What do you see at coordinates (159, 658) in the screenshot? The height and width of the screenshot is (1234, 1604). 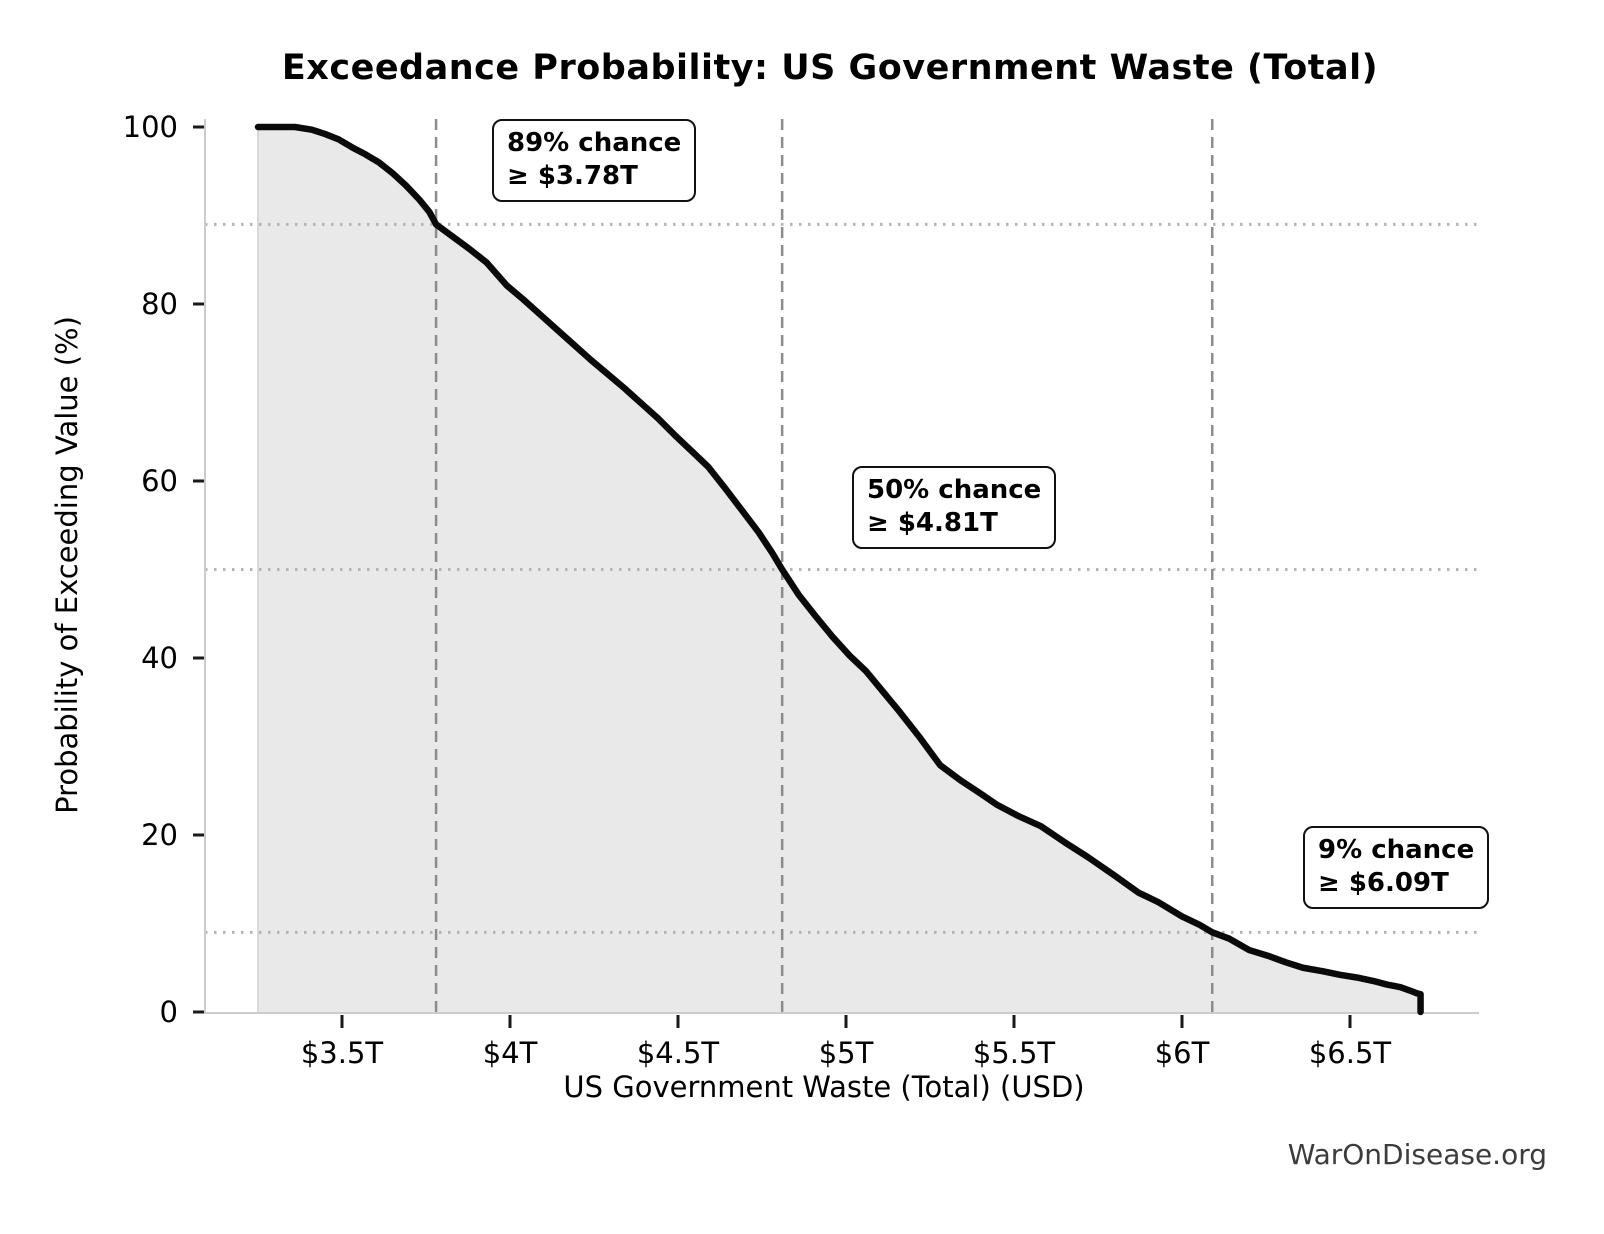 I see `y-tick-label: 40` at bounding box center [159, 658].